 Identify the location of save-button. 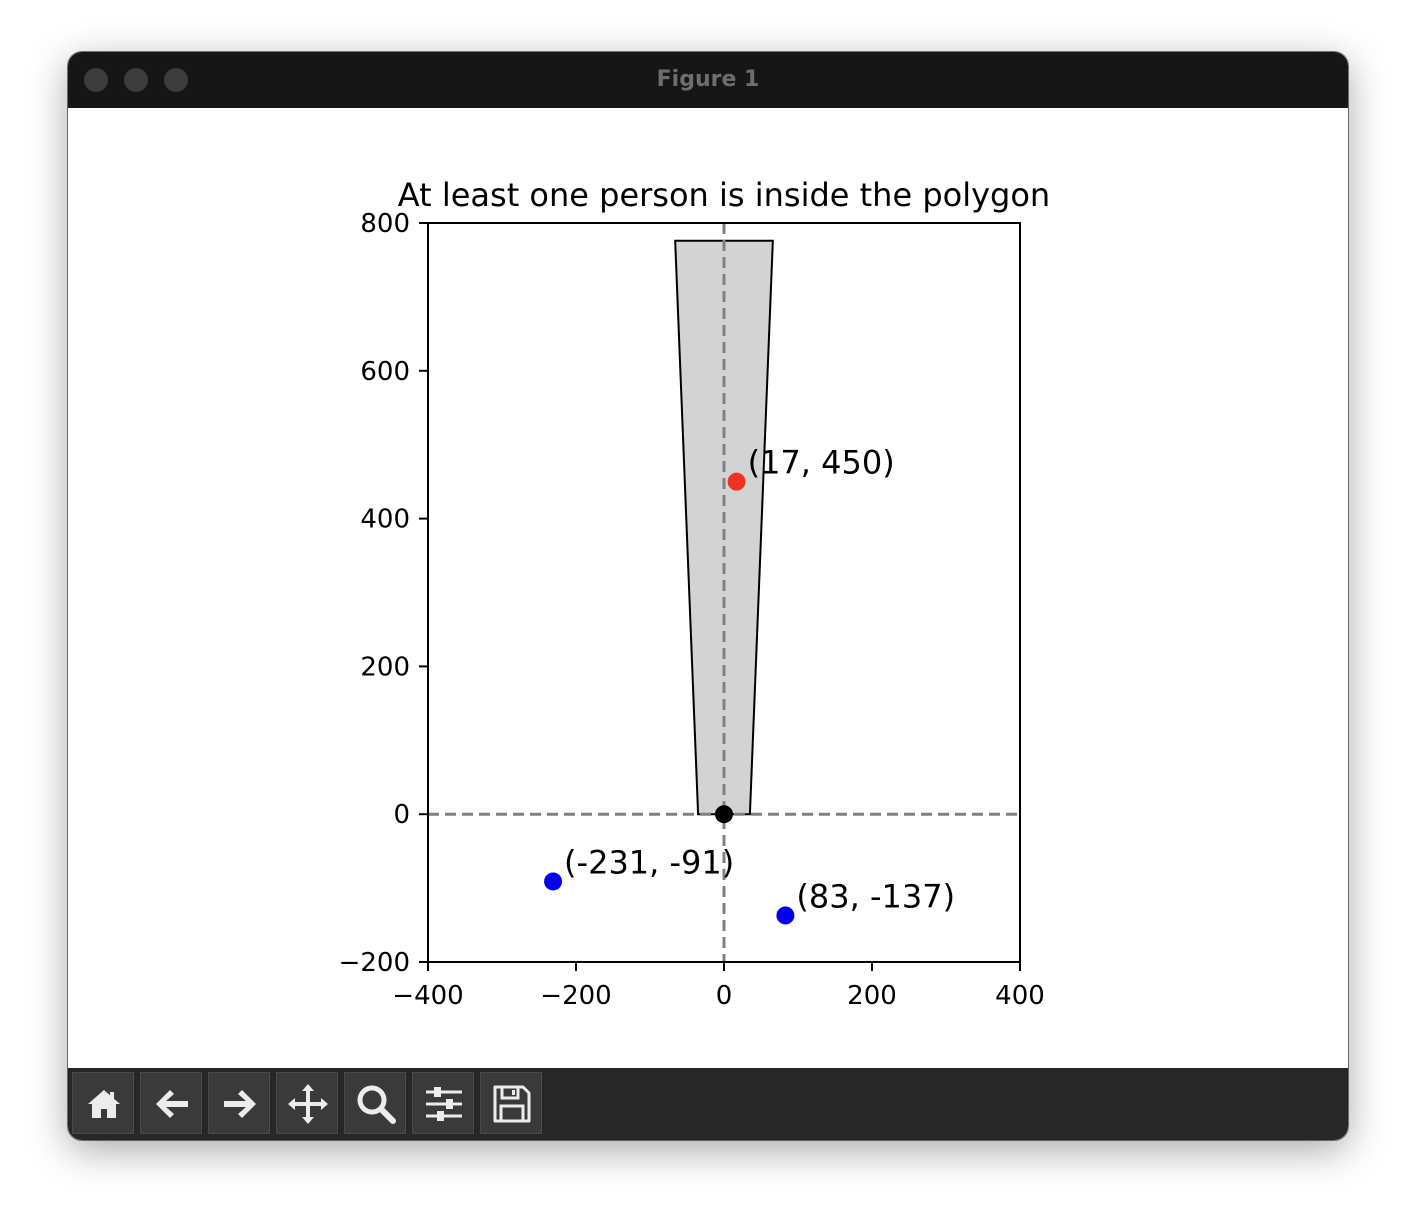
(511, 1103).